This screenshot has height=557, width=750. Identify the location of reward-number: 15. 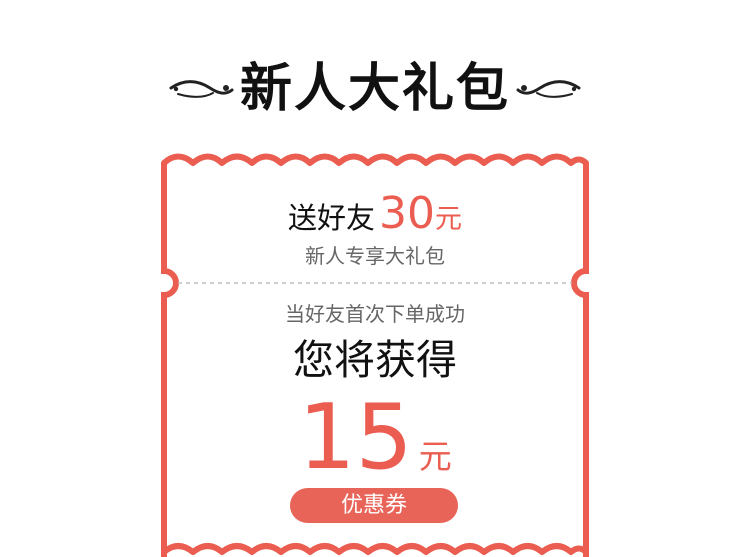
(355, 437).